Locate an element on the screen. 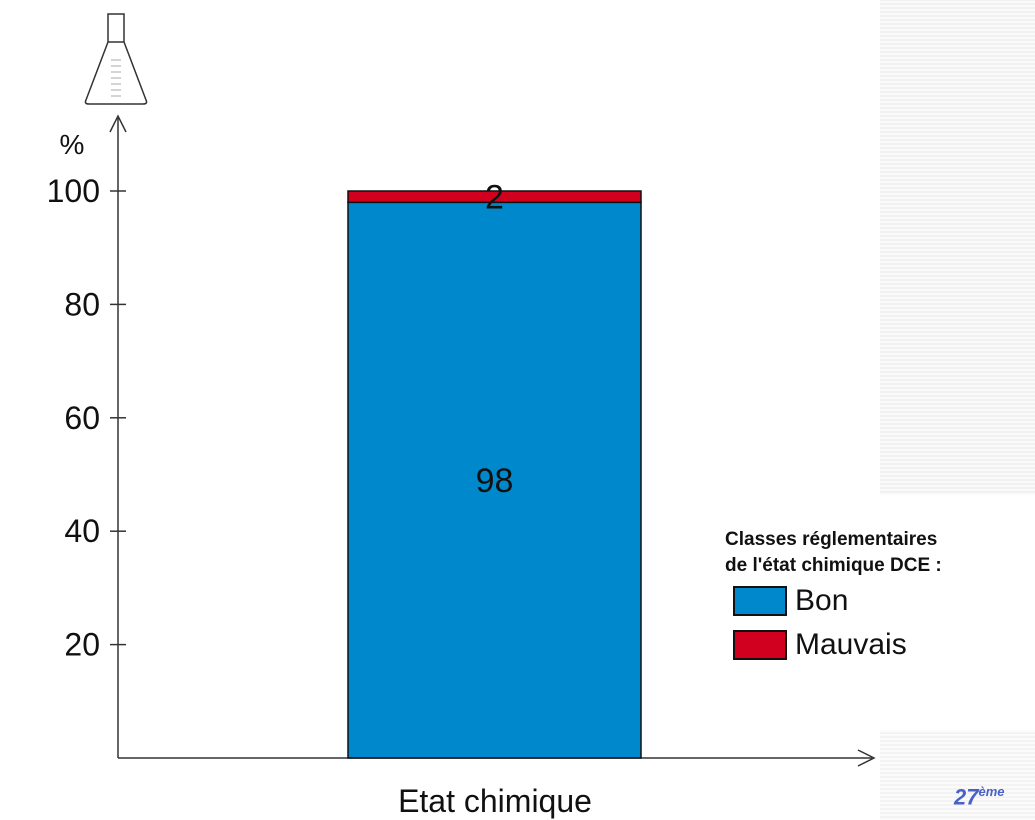 This screenshot has width=1035, height=820. y-tick-label: 100 is located at coordinates (73, 191).